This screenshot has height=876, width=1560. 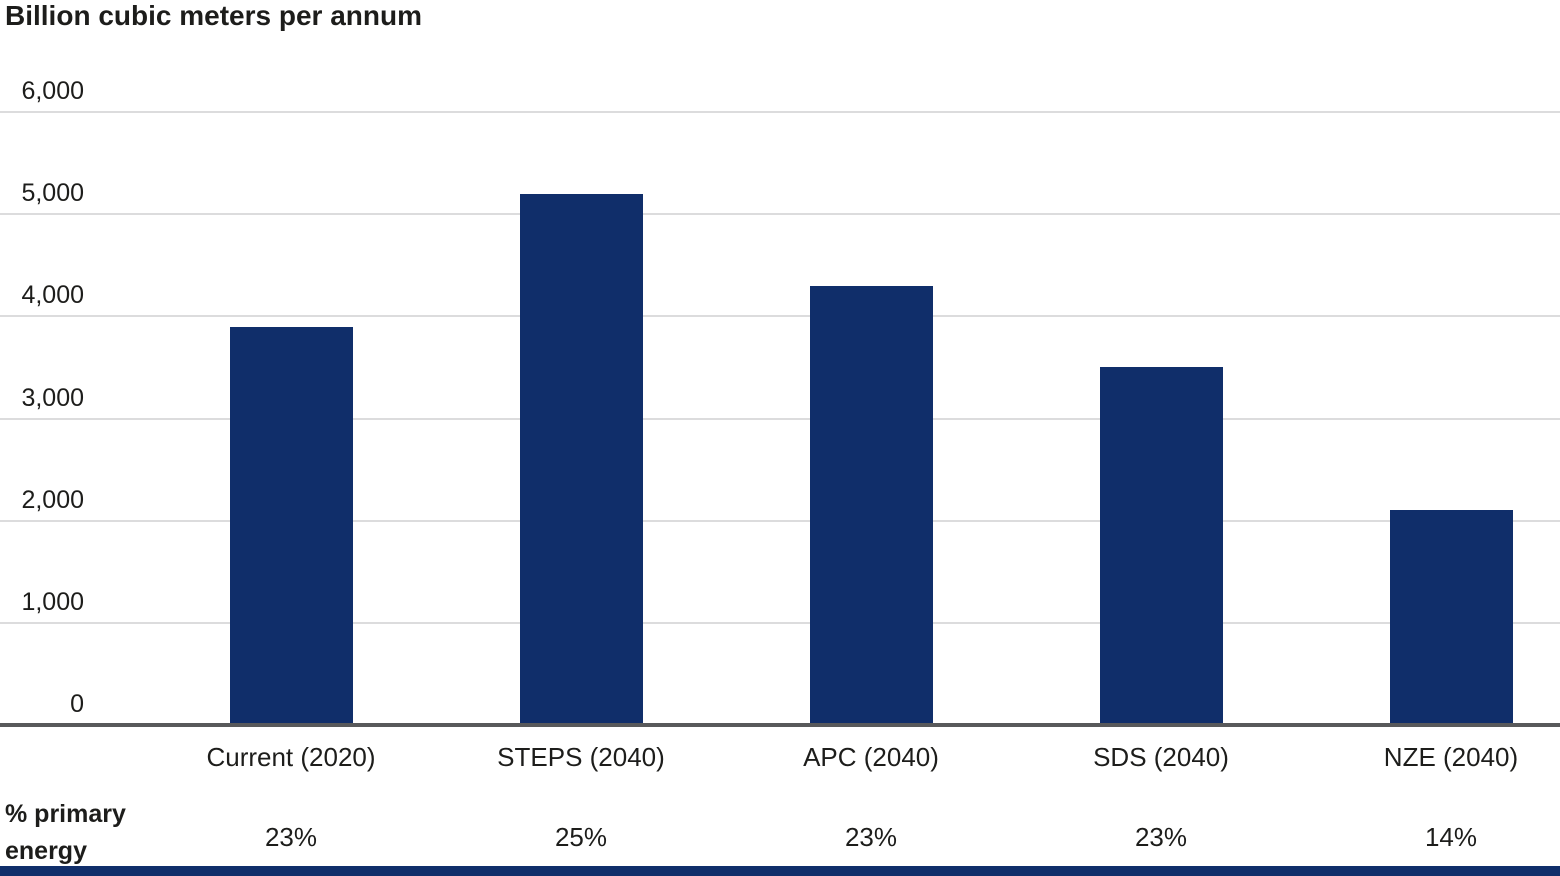 What do you see at coordinates (291, 757) in the screenshot?
I see `x-axis-label: Current (2020)` at bounding box center [291, 757].